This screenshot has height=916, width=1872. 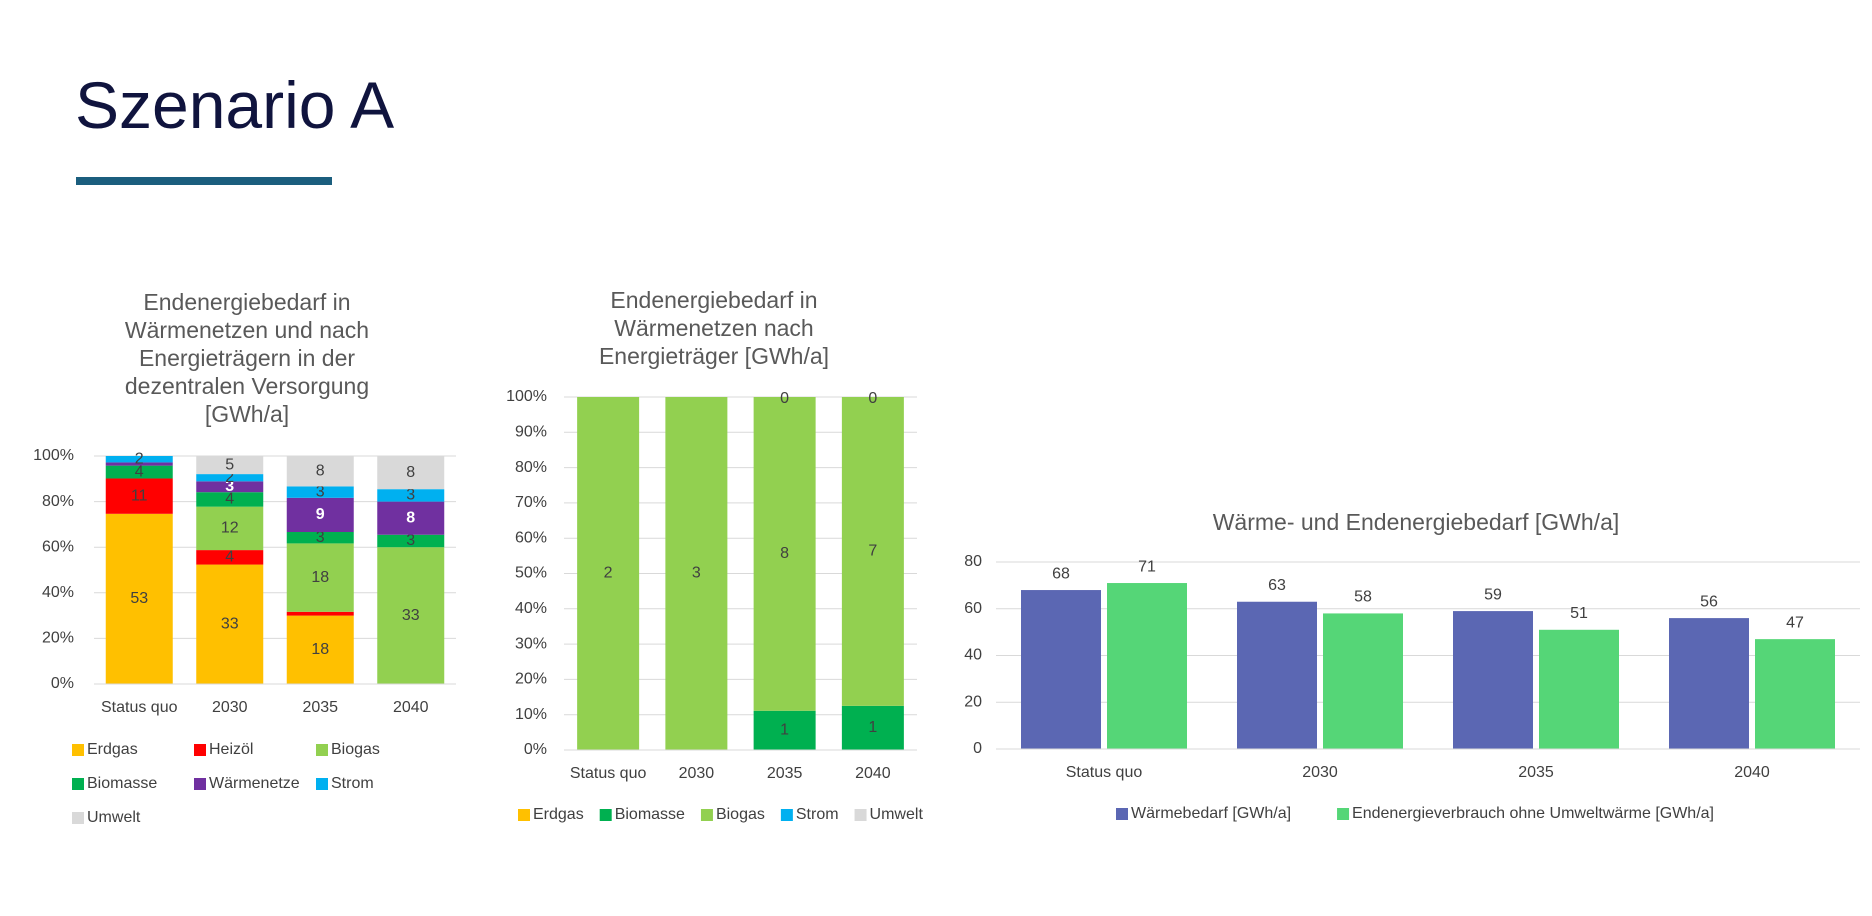 I want to click on legend-label: Wärmenetze, so click(x=254, y=783).